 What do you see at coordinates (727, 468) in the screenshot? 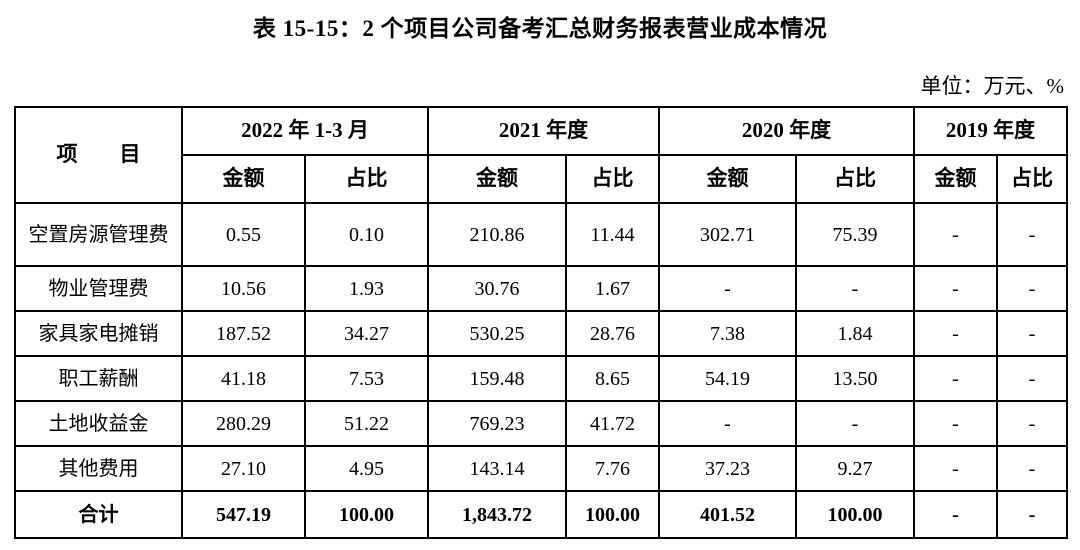
I see `table-cell: 37.23` at bounding box center [727, 468].